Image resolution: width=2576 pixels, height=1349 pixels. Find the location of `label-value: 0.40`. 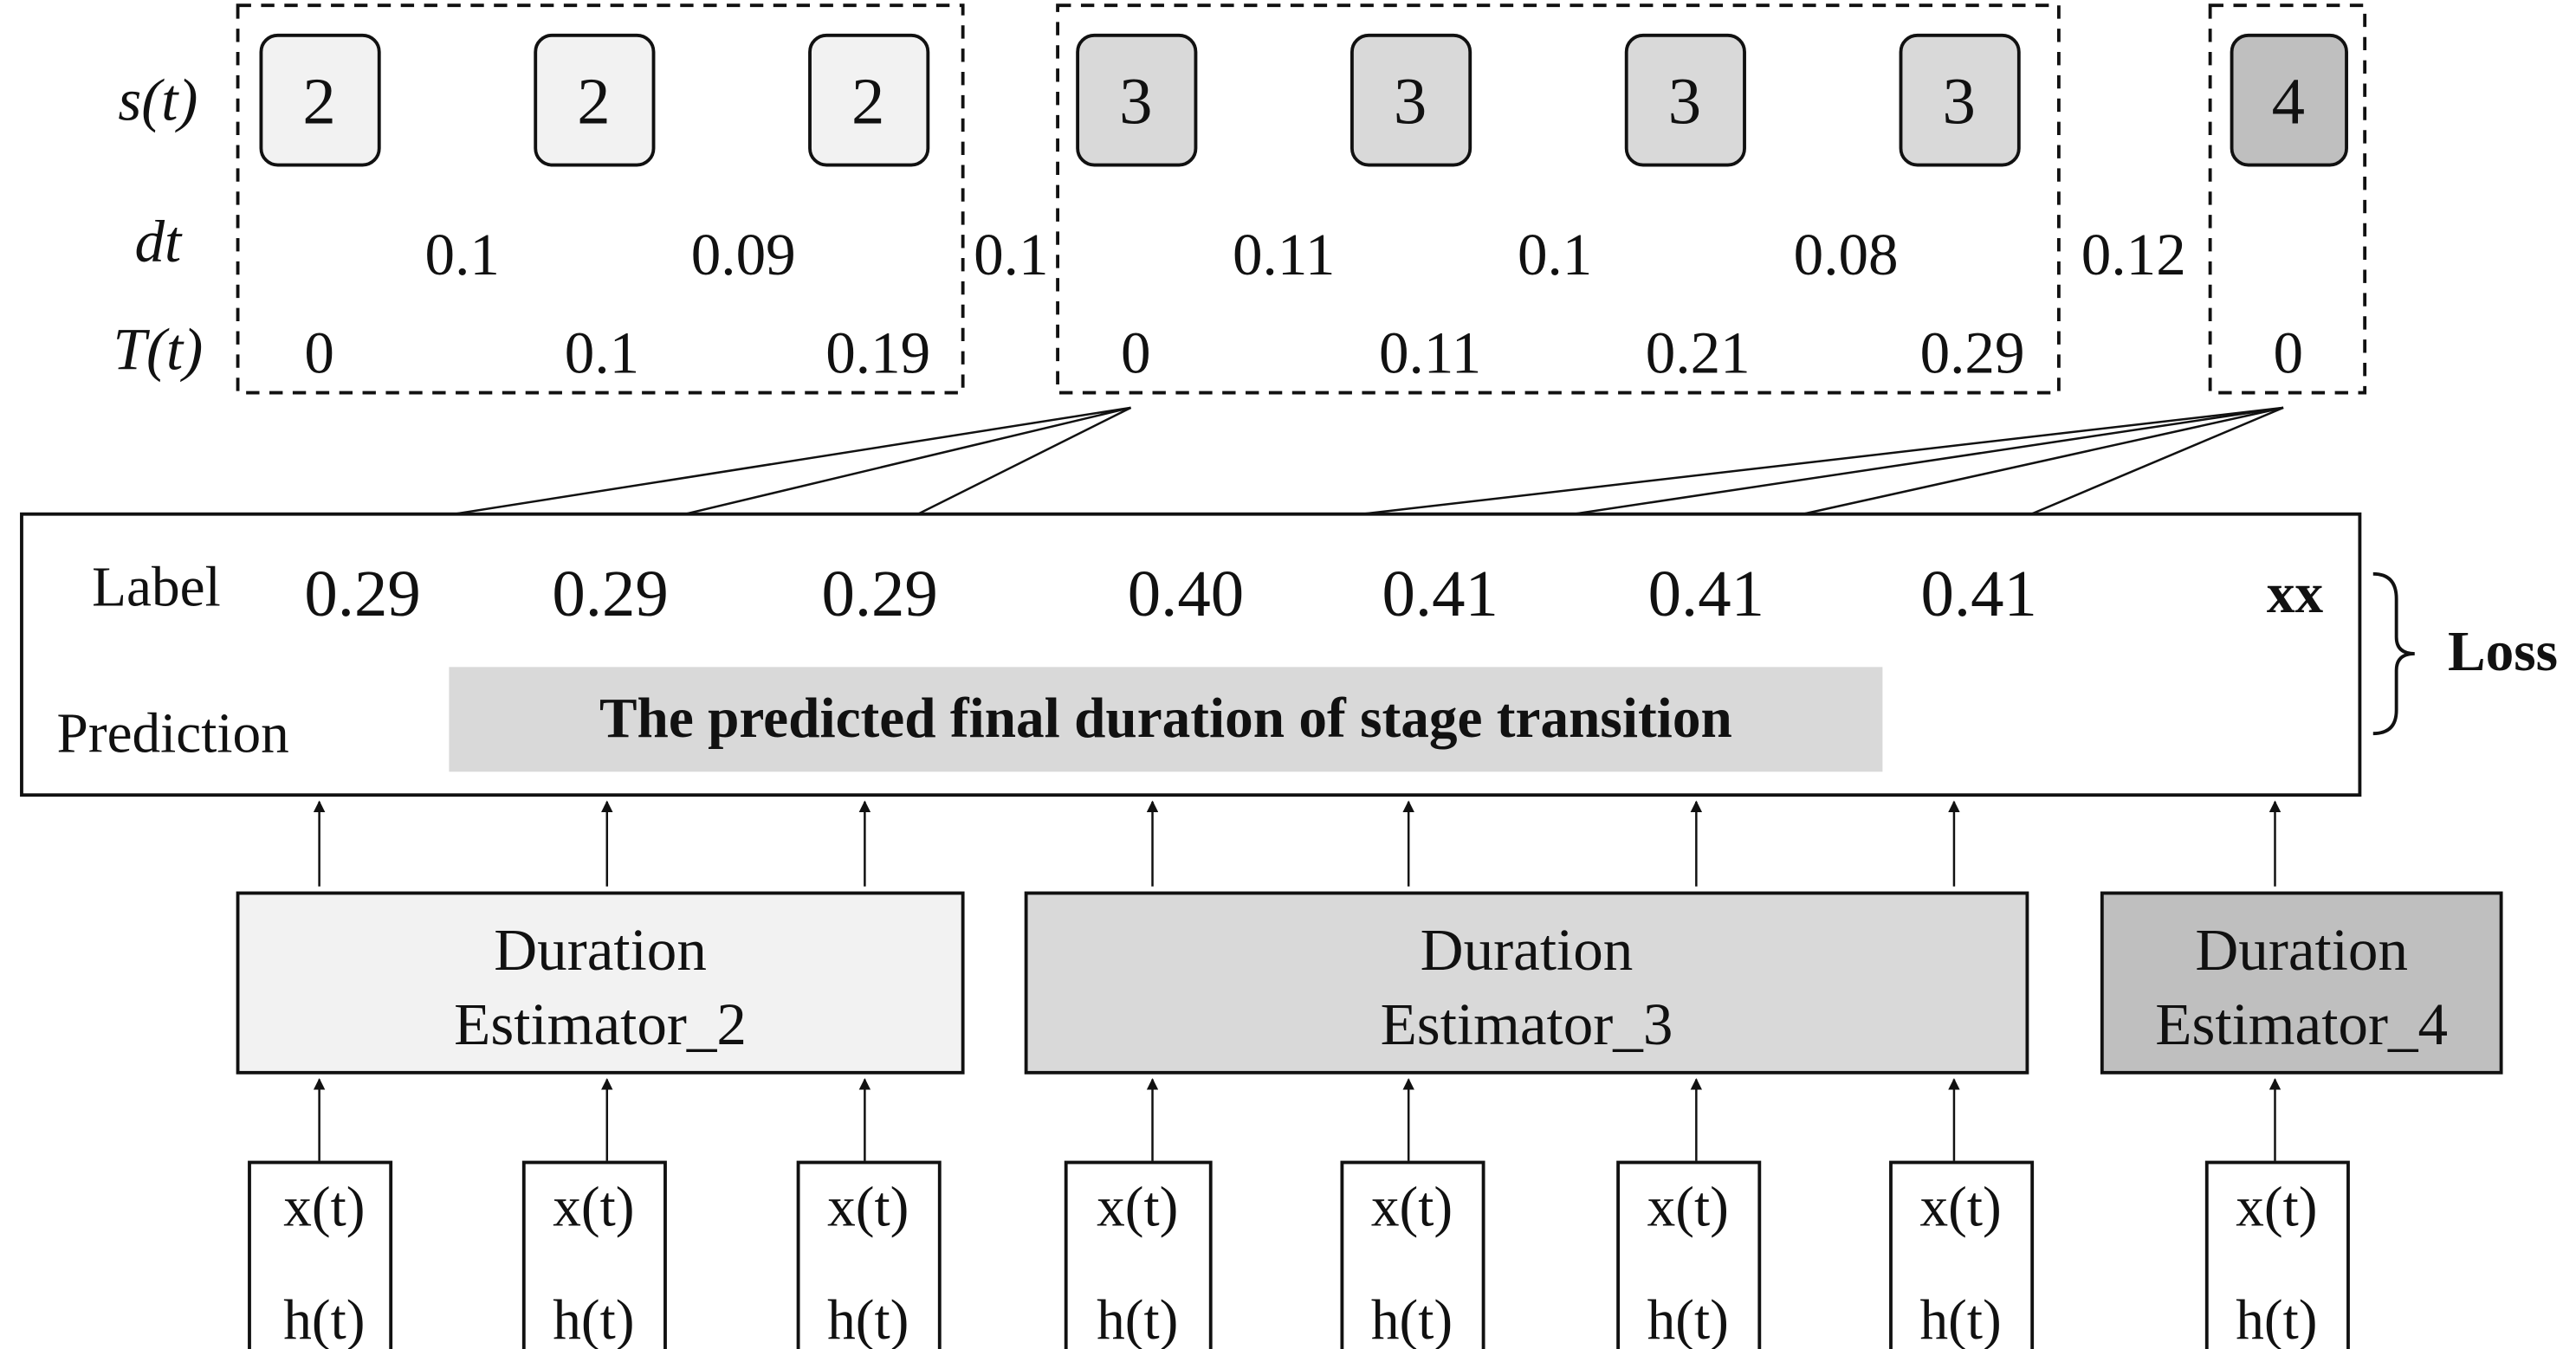

label-value: 0.40 is located at coordinates (1186, 593).